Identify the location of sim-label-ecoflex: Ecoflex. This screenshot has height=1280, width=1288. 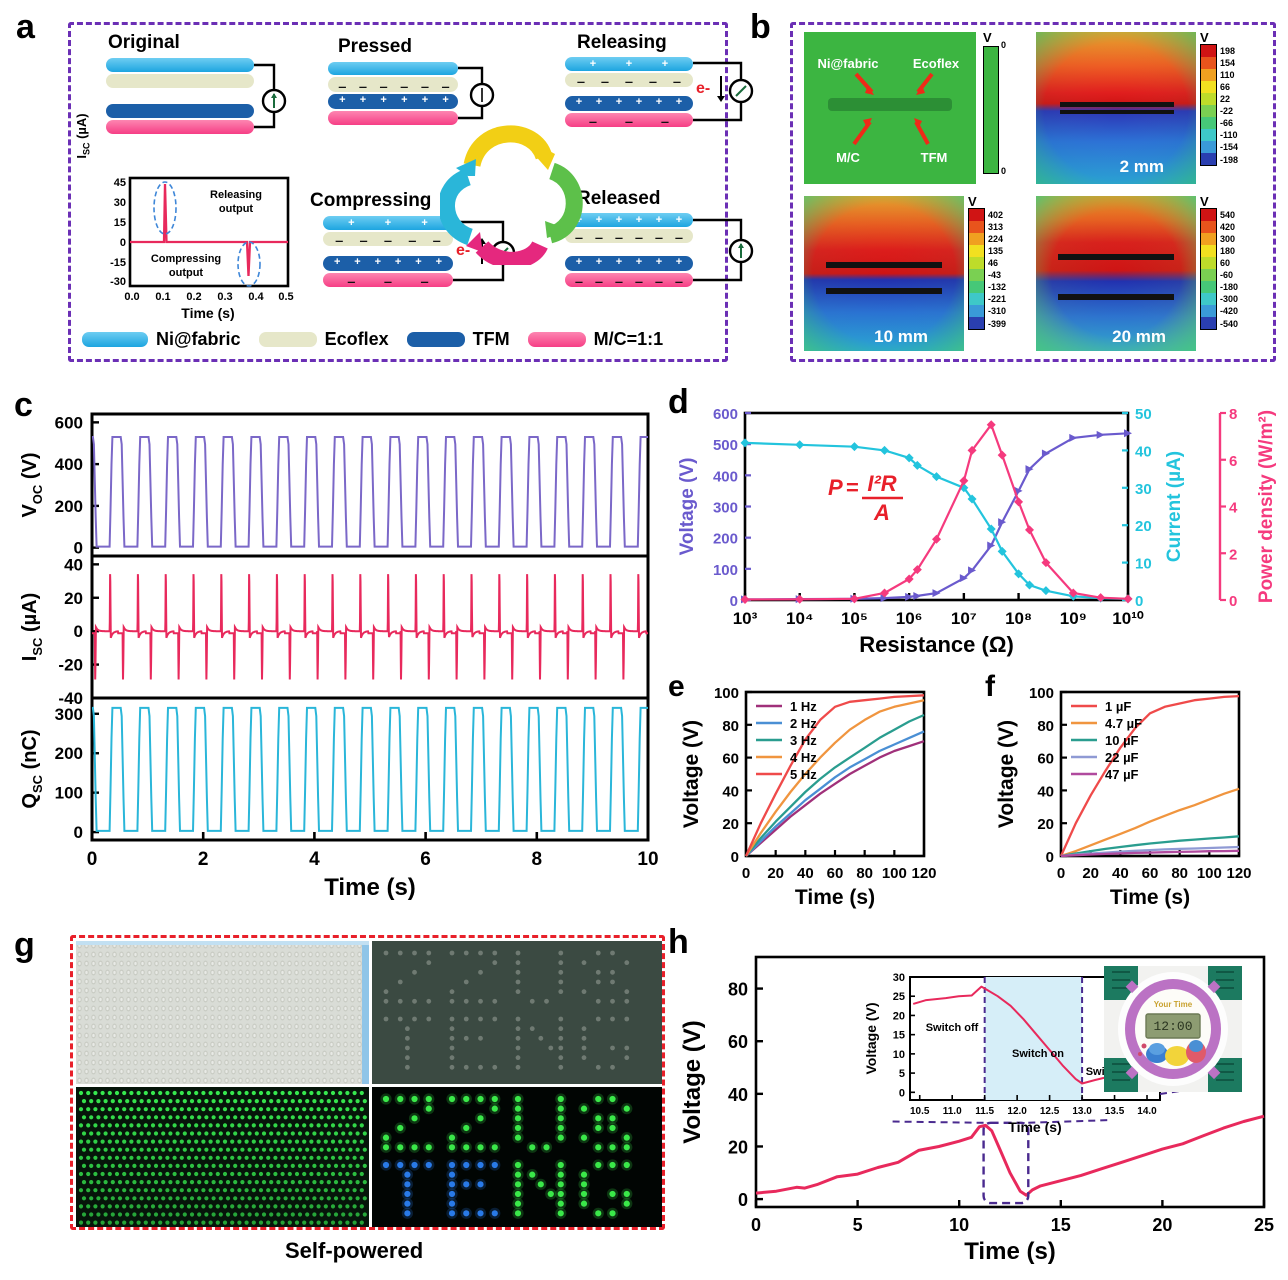
(936, 63).